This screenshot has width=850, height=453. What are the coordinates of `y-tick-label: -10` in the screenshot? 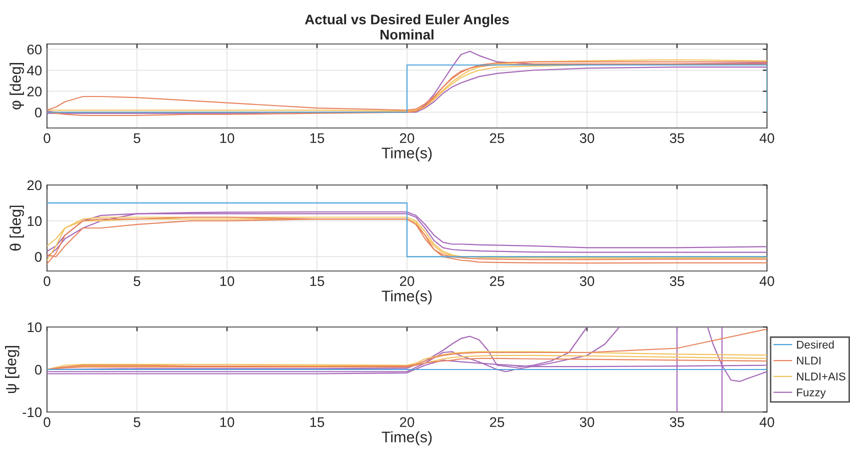 It's located at (32, 412).